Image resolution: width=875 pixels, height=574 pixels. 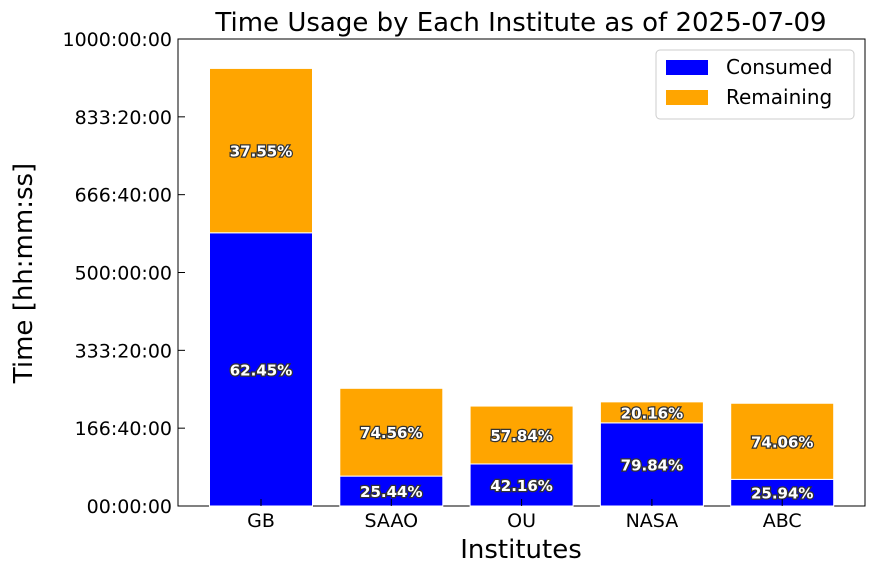 What do you see at coordinates (261, 521) in the screenshot?
I see `x-tick-label: GB` at bounding box center [261, 521].